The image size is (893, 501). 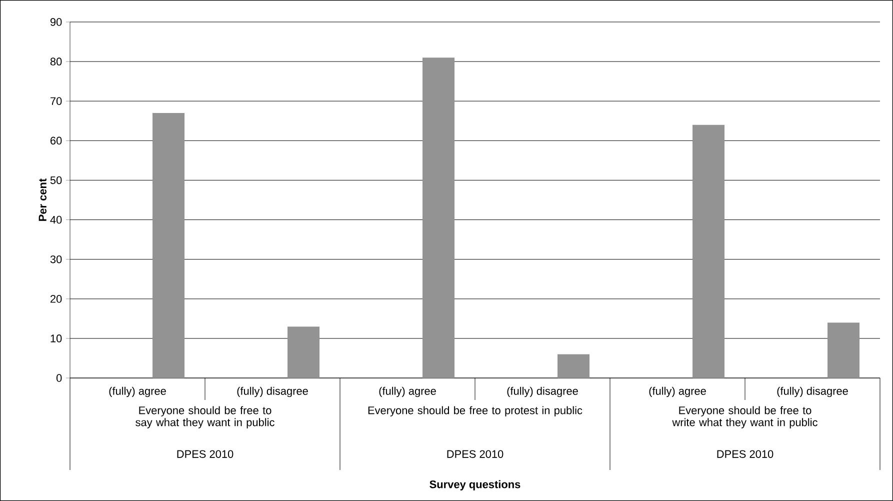 What do you see at coordinates (56, 22) in the screenshot?
I see `y-tick-label: 90` at bounding box center [56, 22].